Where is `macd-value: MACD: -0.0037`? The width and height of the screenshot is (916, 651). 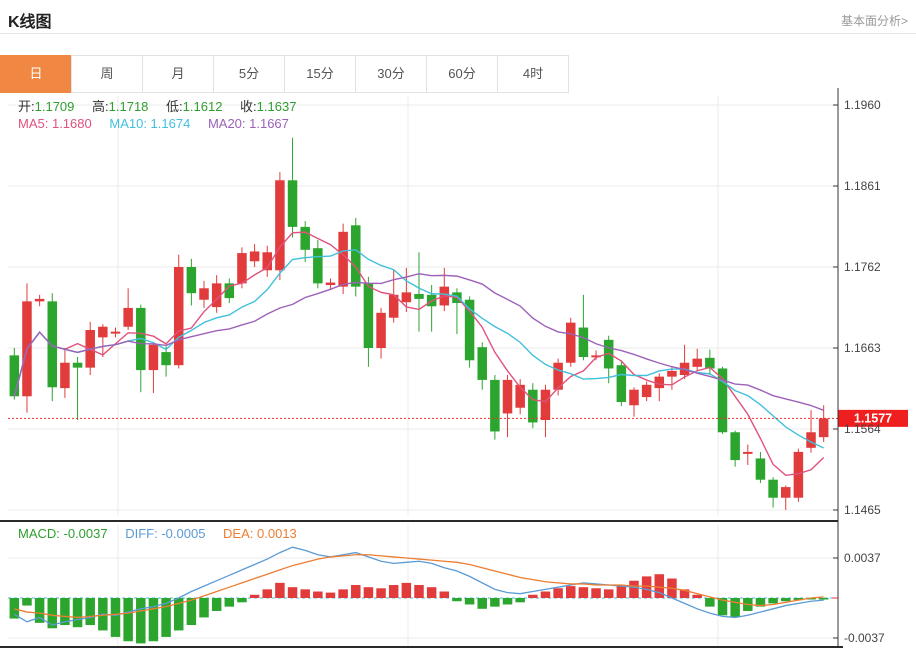 macd-value: MACD: -0.0037 is located at coordinates (63, 533).